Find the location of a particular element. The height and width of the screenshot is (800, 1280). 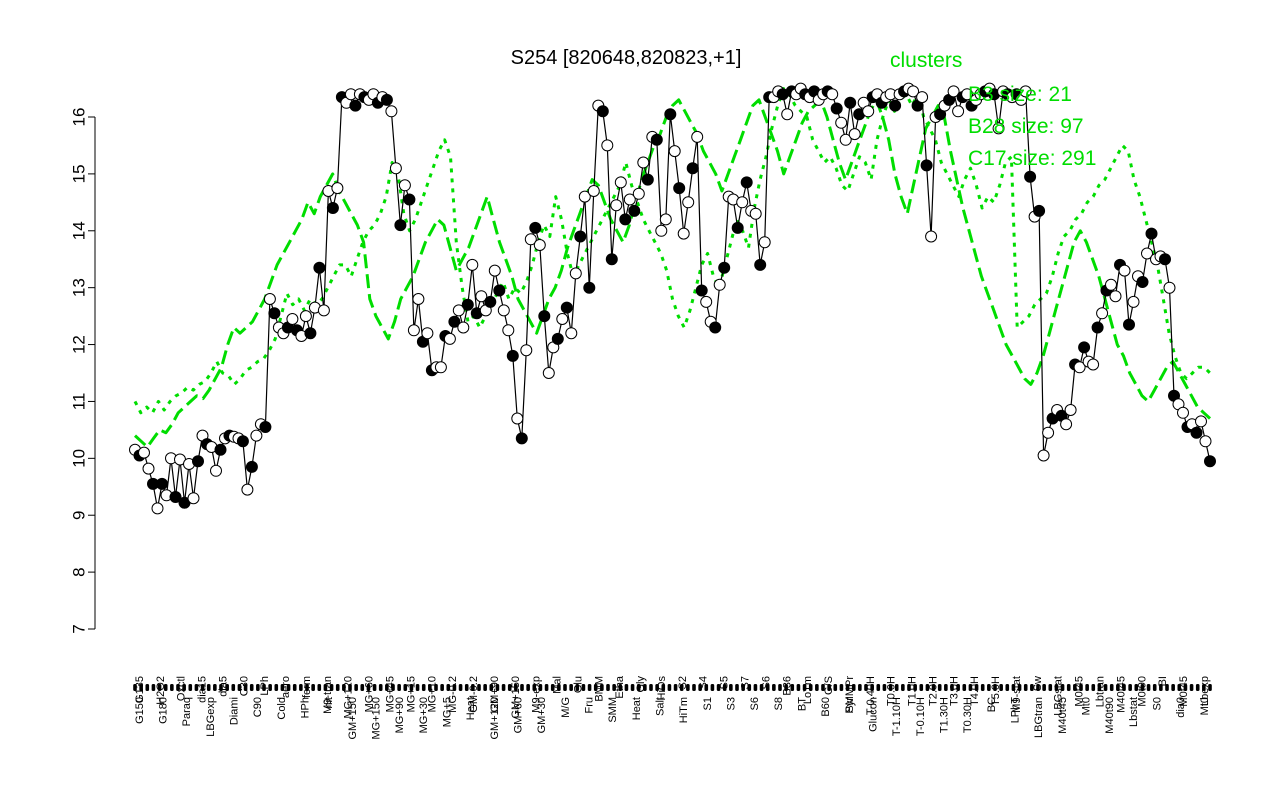

x-tick-label: Heat is located at coordinates (471, 708).